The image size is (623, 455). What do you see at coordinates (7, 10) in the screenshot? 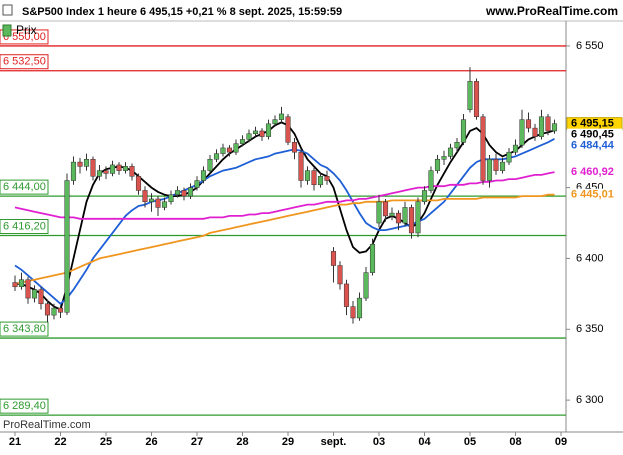
I see `icon` at bounding box center [7, 10].